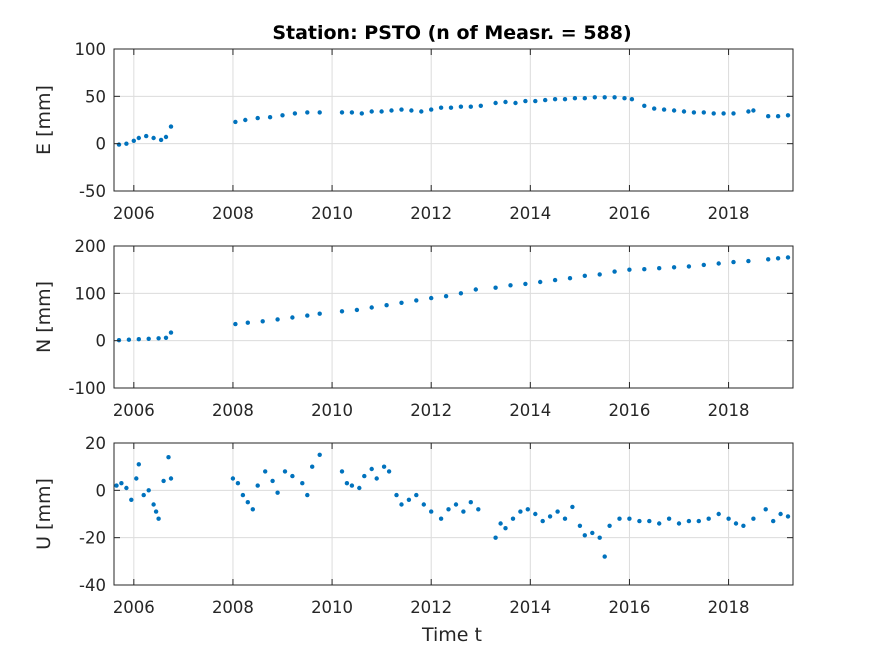 This screenshot has width=875, height=656. Describe the element at coordinates (451, 33) in the screenshot. I see `chart-title: Station: PSTO (n of Measr. = 588)` at that location.